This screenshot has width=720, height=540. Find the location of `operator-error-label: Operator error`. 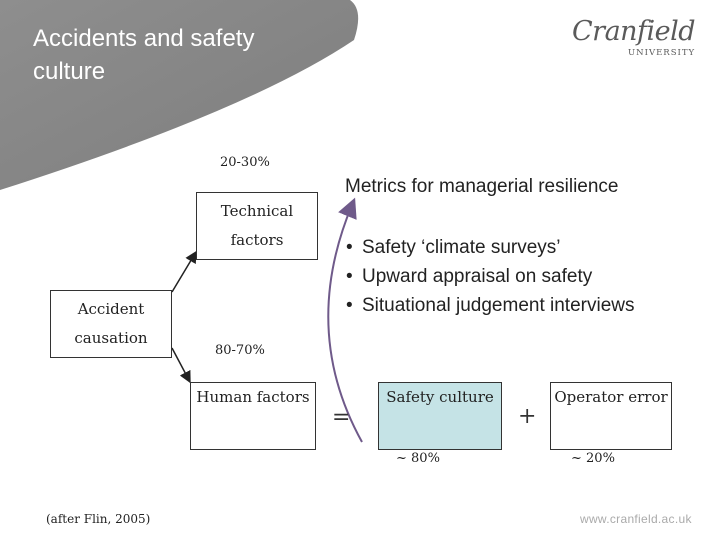

operator-error-label: Operator error is located at coordinates (611, 397).